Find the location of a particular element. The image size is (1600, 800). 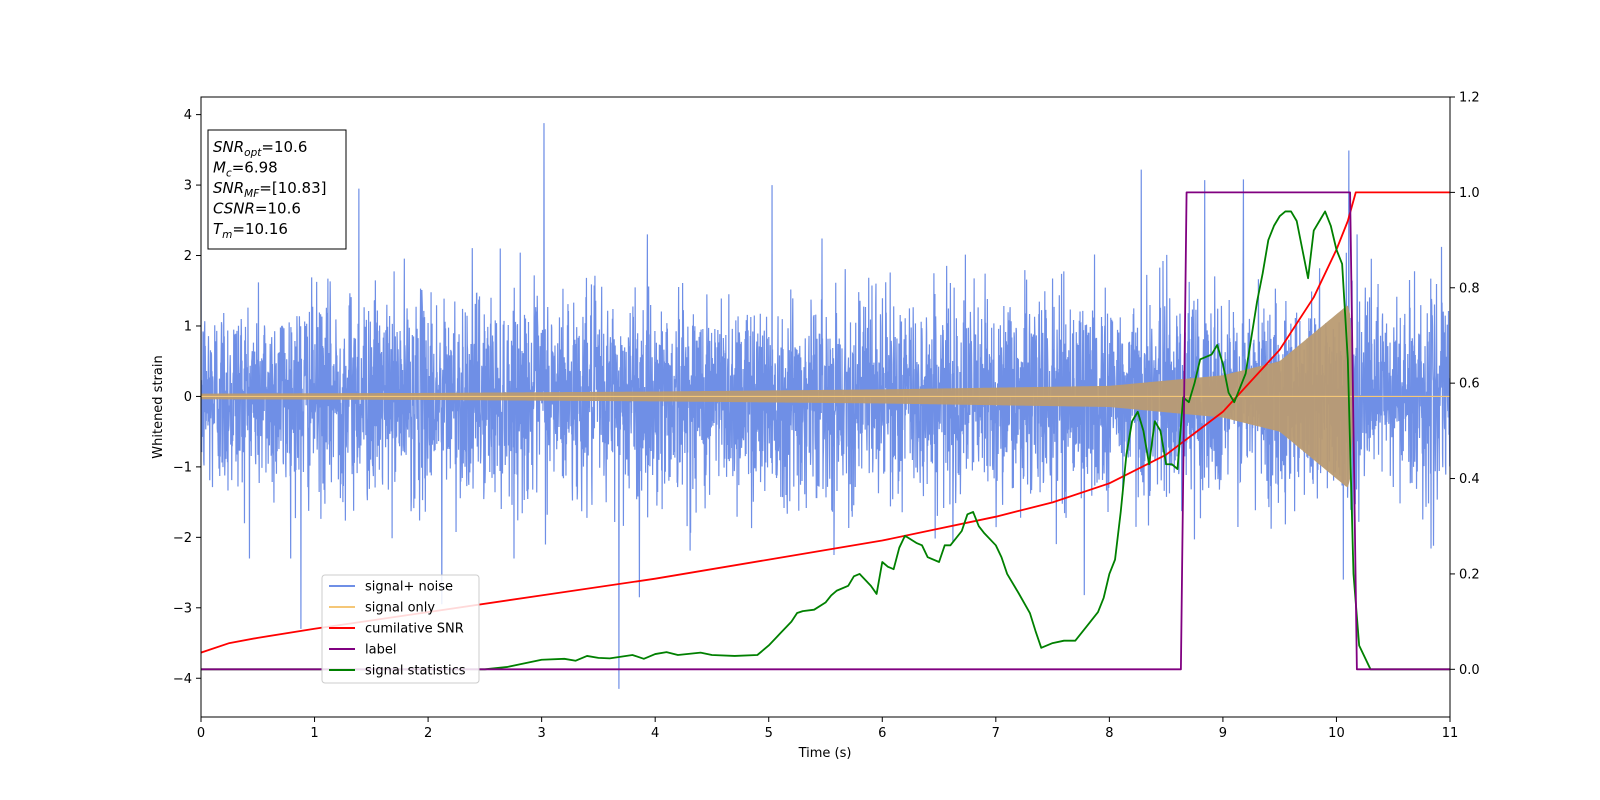

y-right-tick-label: 0.4 is located at coordinates (1469, 479).